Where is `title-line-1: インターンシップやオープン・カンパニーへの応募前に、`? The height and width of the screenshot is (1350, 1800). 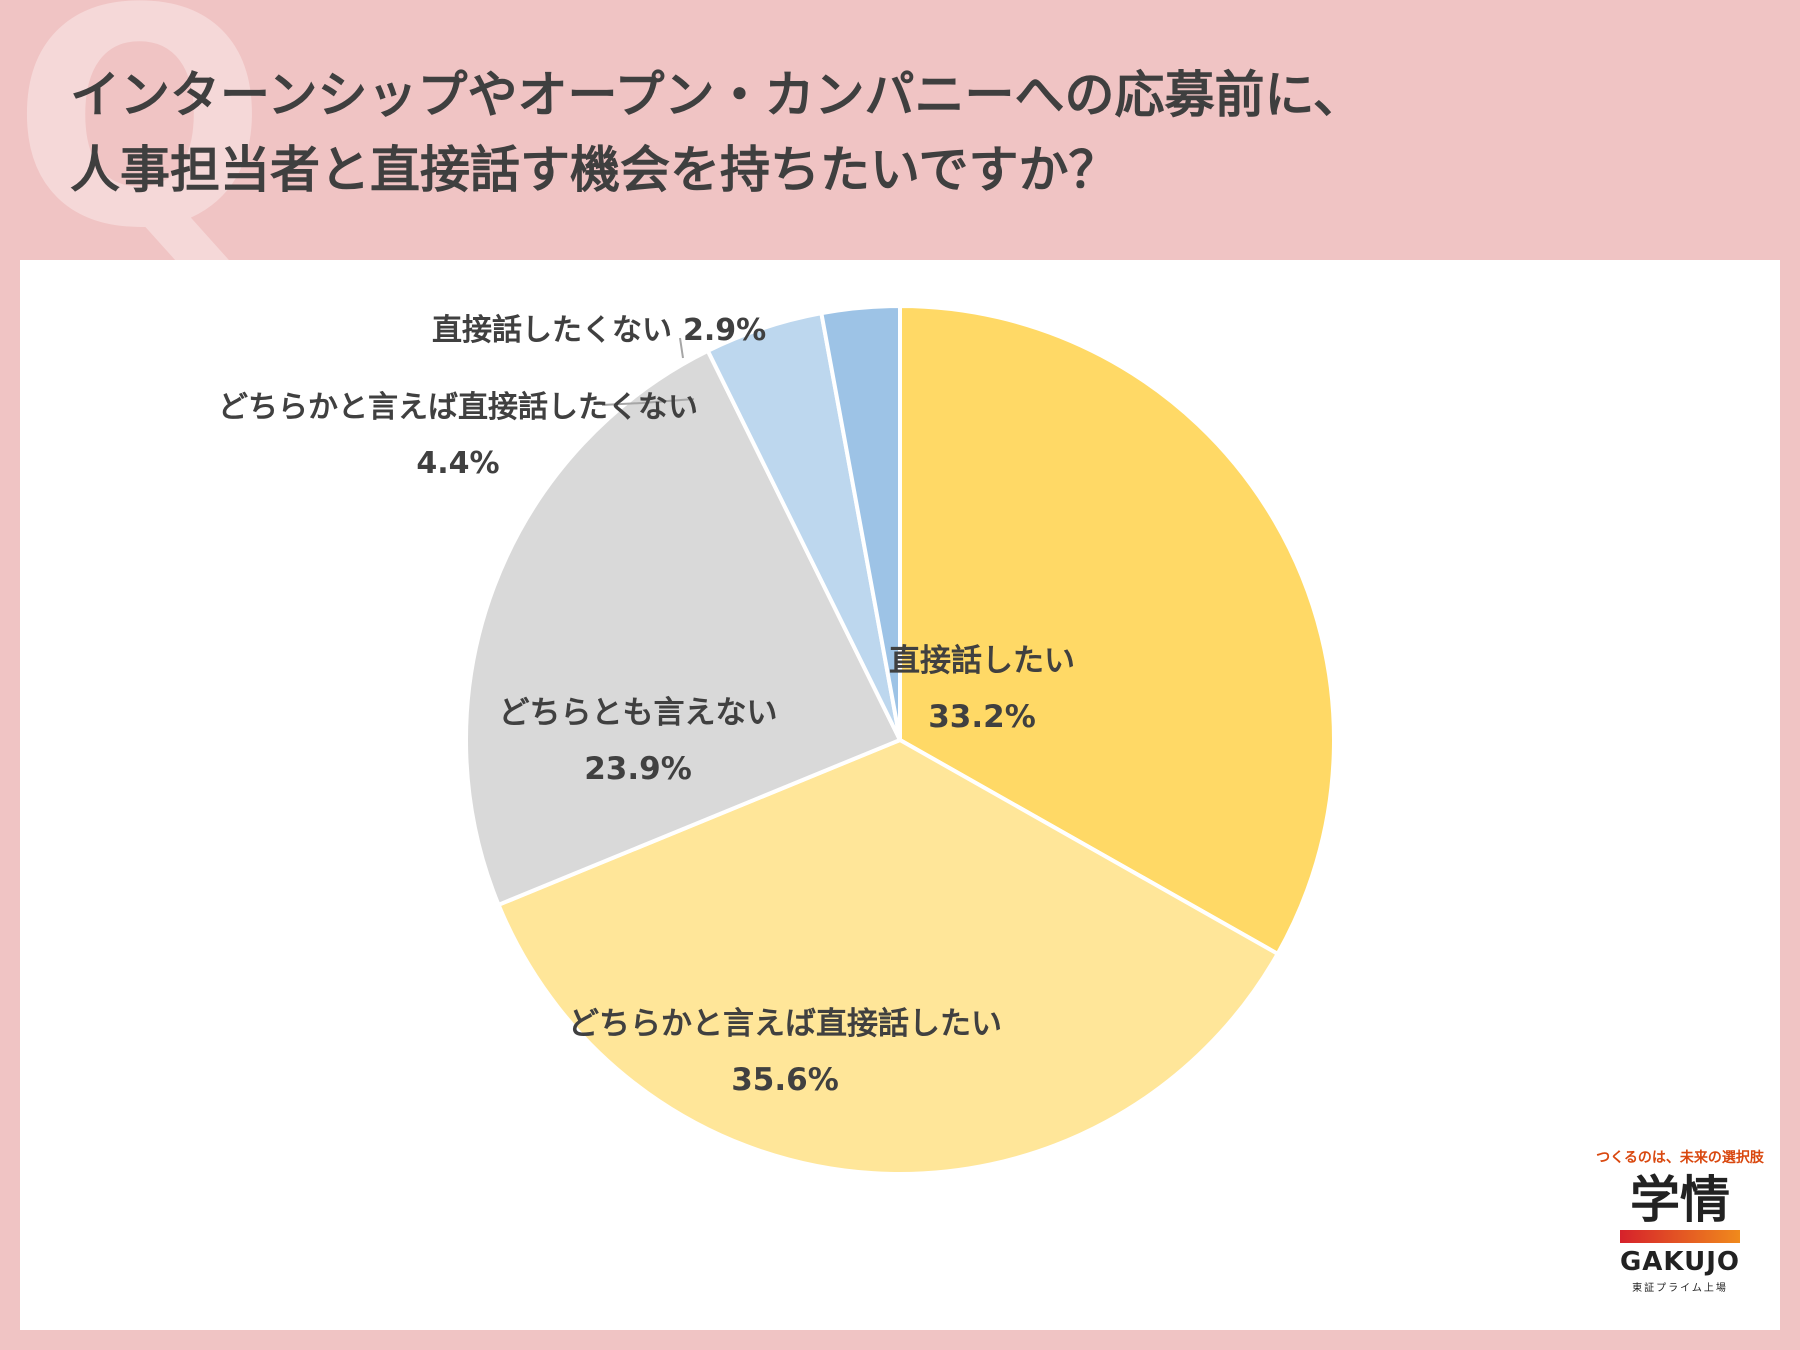
title-line-1: インターンシップやオープン・カンパニーへの応募前に、 is located at coordinates (716, 95).